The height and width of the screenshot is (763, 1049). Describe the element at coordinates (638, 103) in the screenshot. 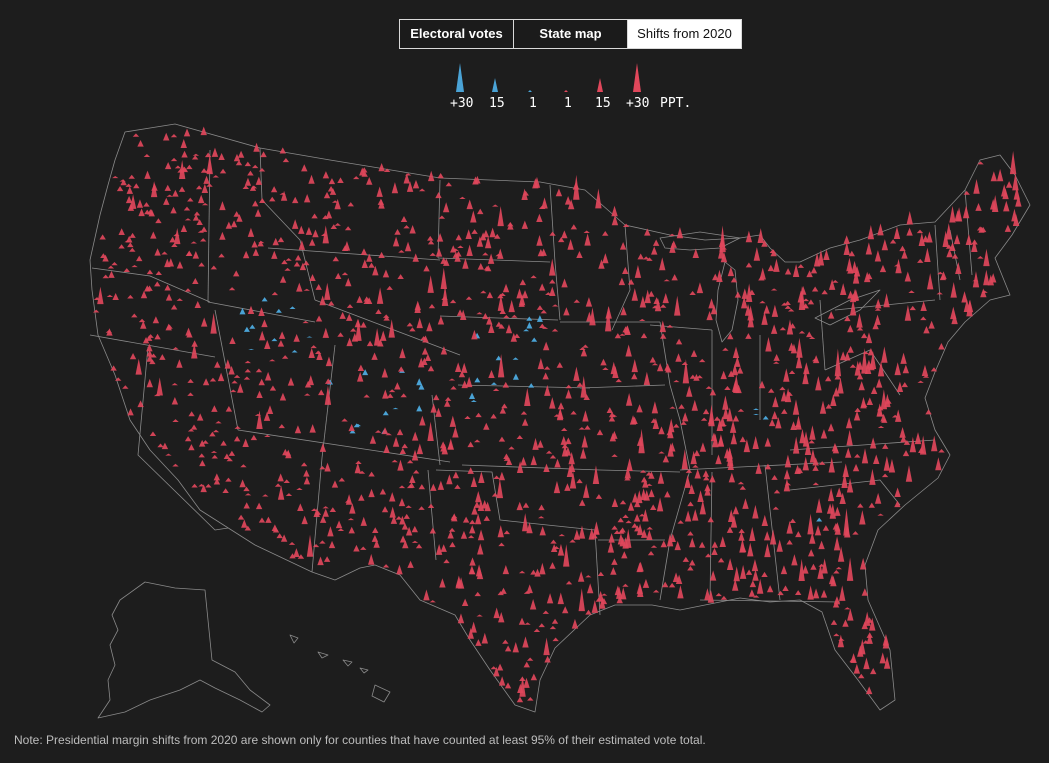

I see `legend-label-rep-30: +30` at that location.